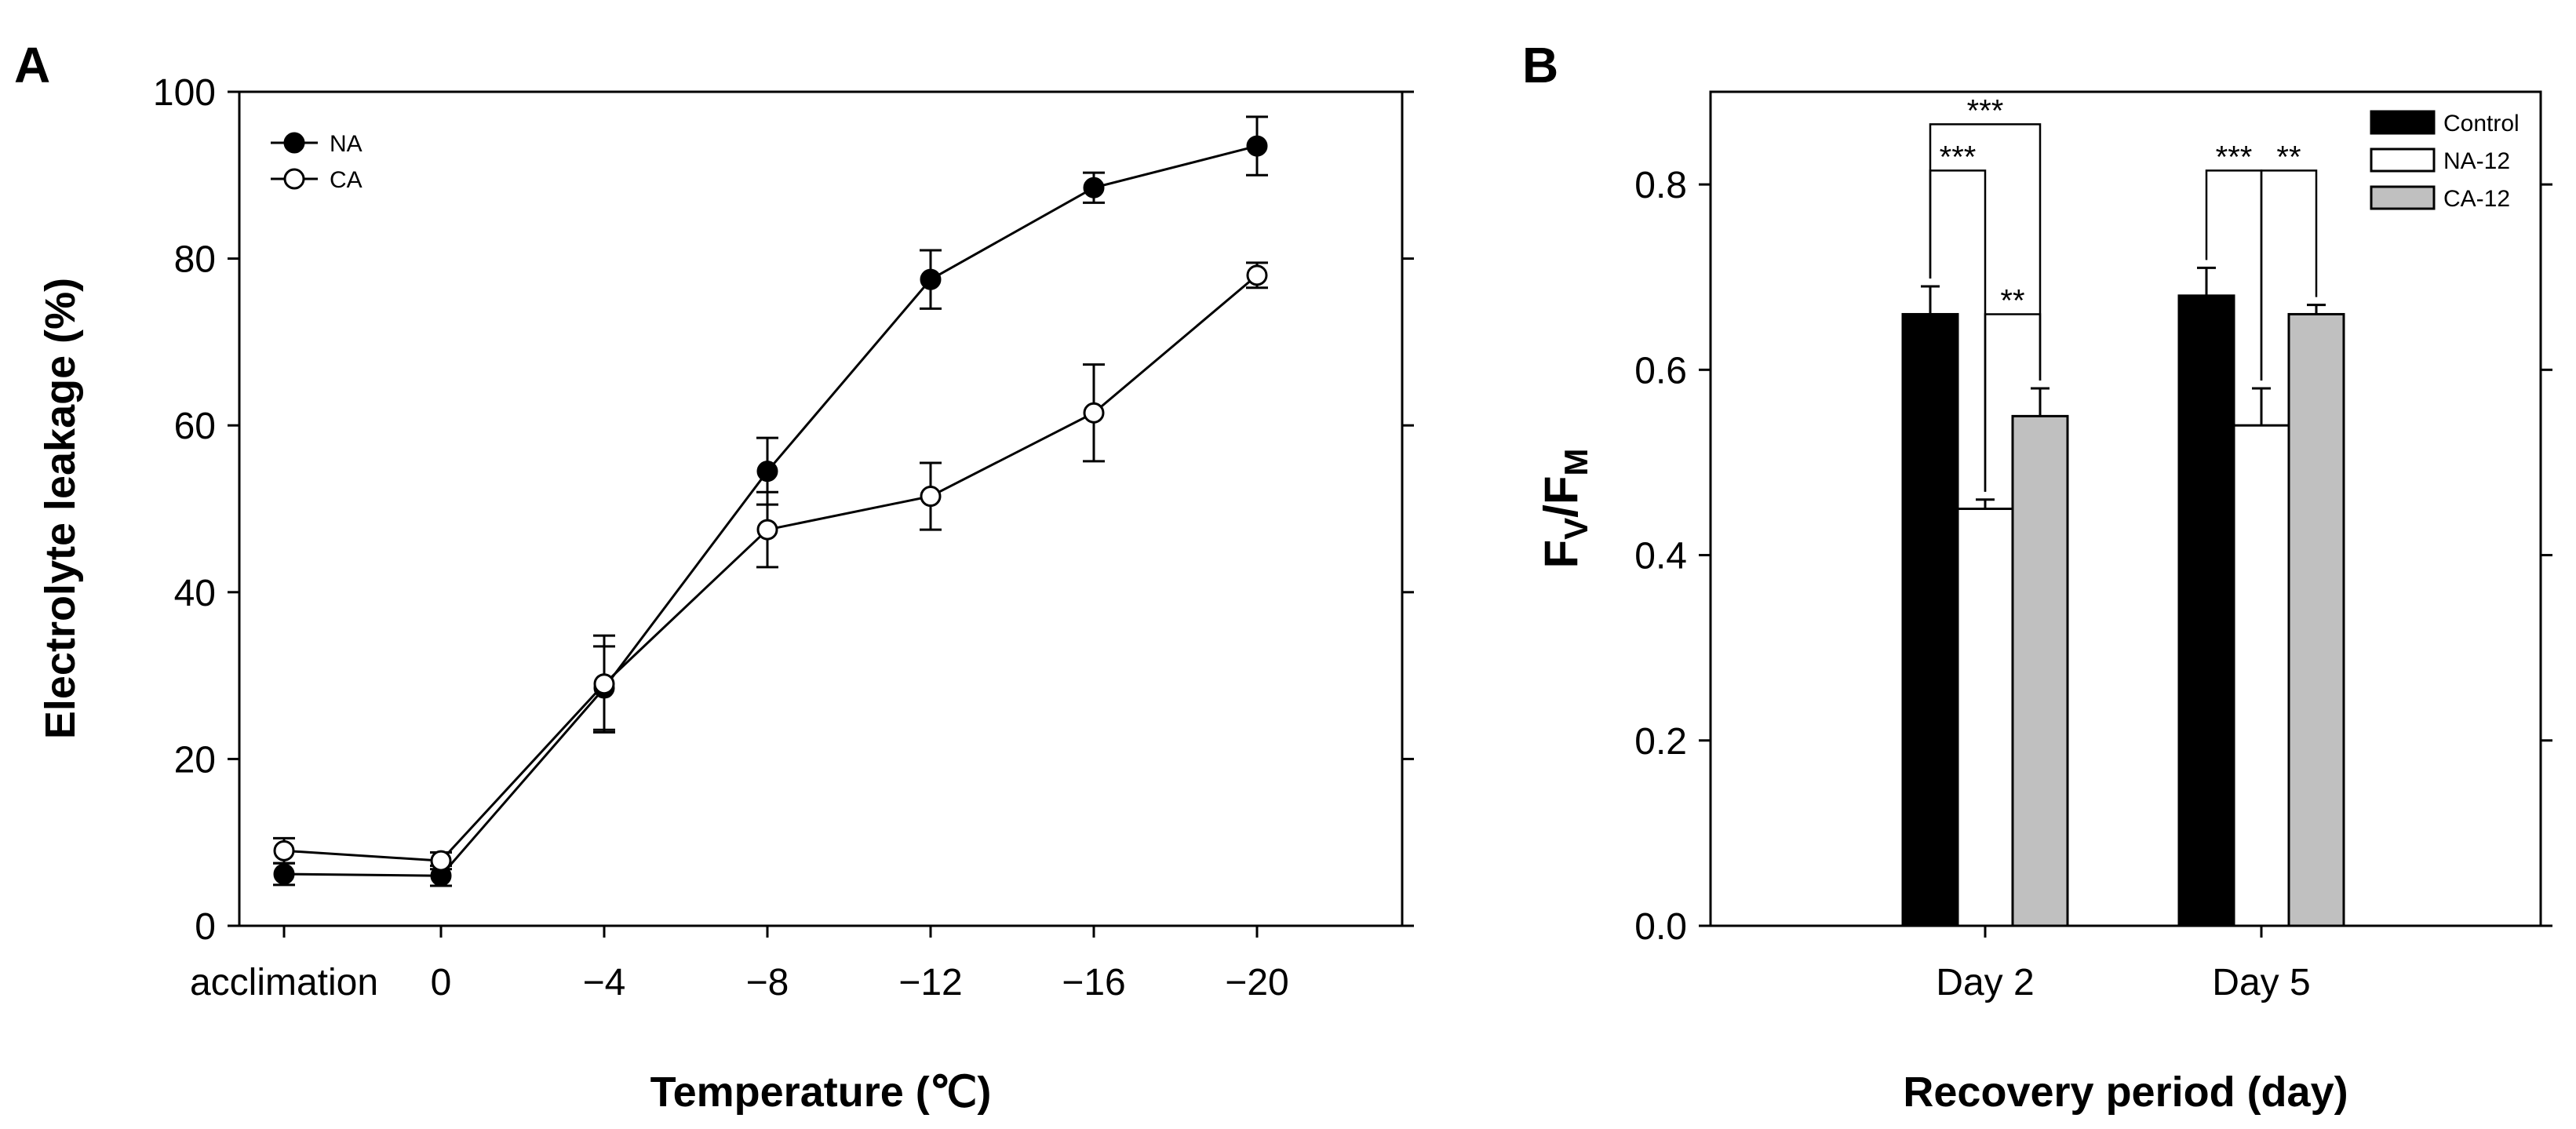 This screenshot has width=2576, height=1129. I want to click on panel-b-y-tick-label: 0.0, so click(1660, 927).